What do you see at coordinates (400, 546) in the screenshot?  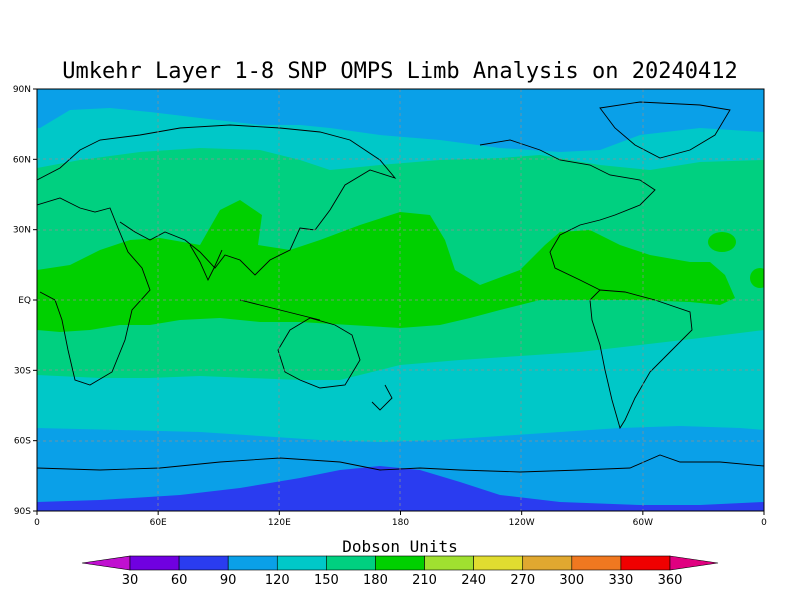 I see `colorbar-title: Dobson Units` at bounding box center [400, 546].